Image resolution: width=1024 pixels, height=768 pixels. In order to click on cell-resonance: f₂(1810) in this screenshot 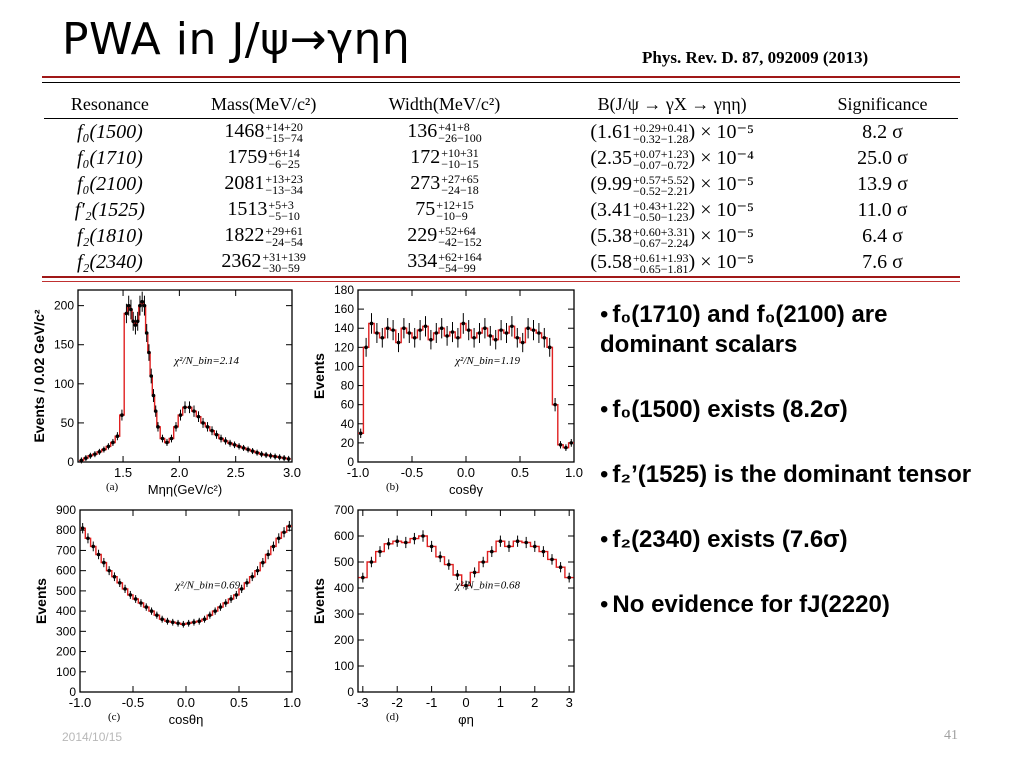, I will do `click(110, 236)`.